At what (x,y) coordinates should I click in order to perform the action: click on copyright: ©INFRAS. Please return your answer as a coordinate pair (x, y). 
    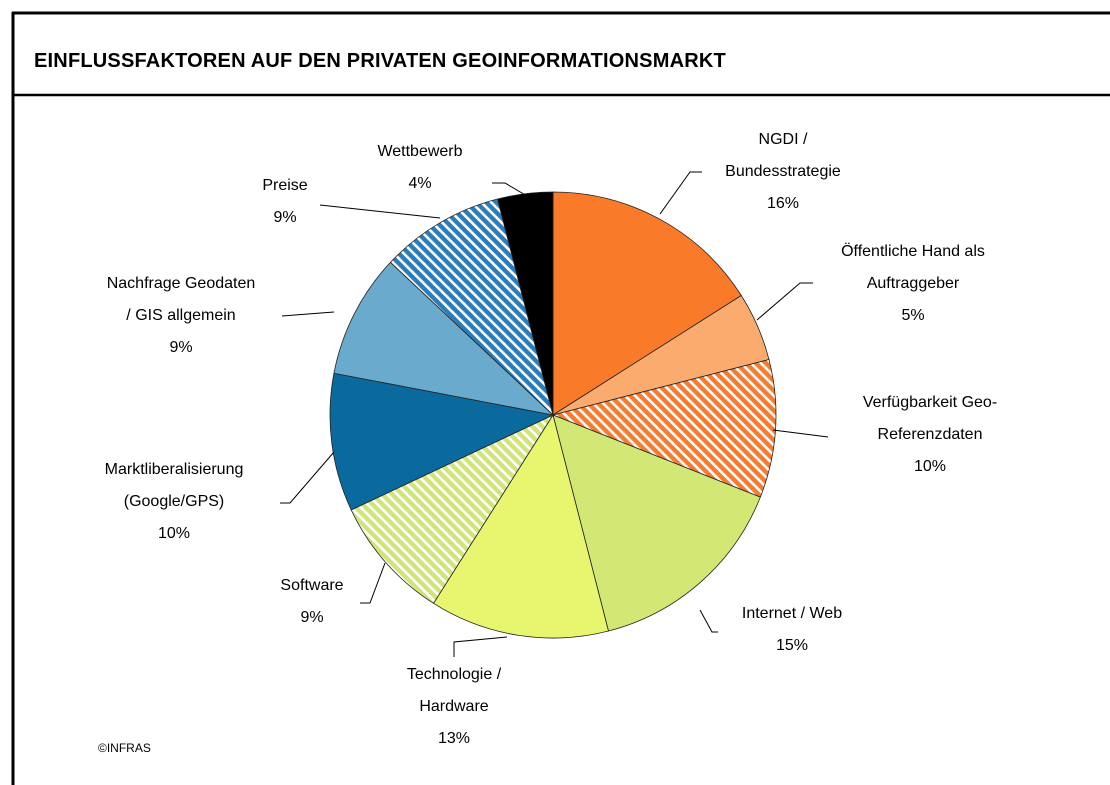
    Looking at the image, I should click on (124, 748).